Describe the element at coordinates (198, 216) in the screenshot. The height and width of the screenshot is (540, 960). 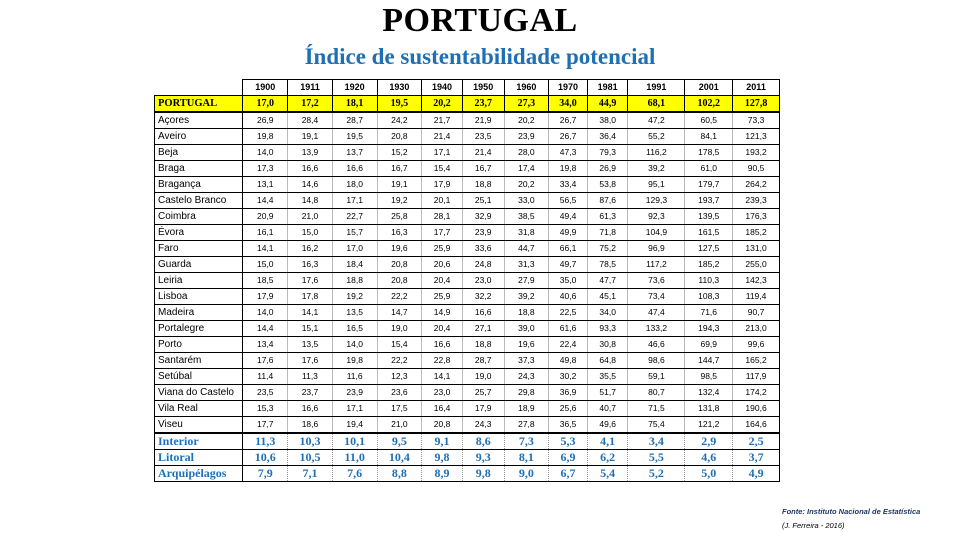
I see `row-label: Coimbra` at that location.